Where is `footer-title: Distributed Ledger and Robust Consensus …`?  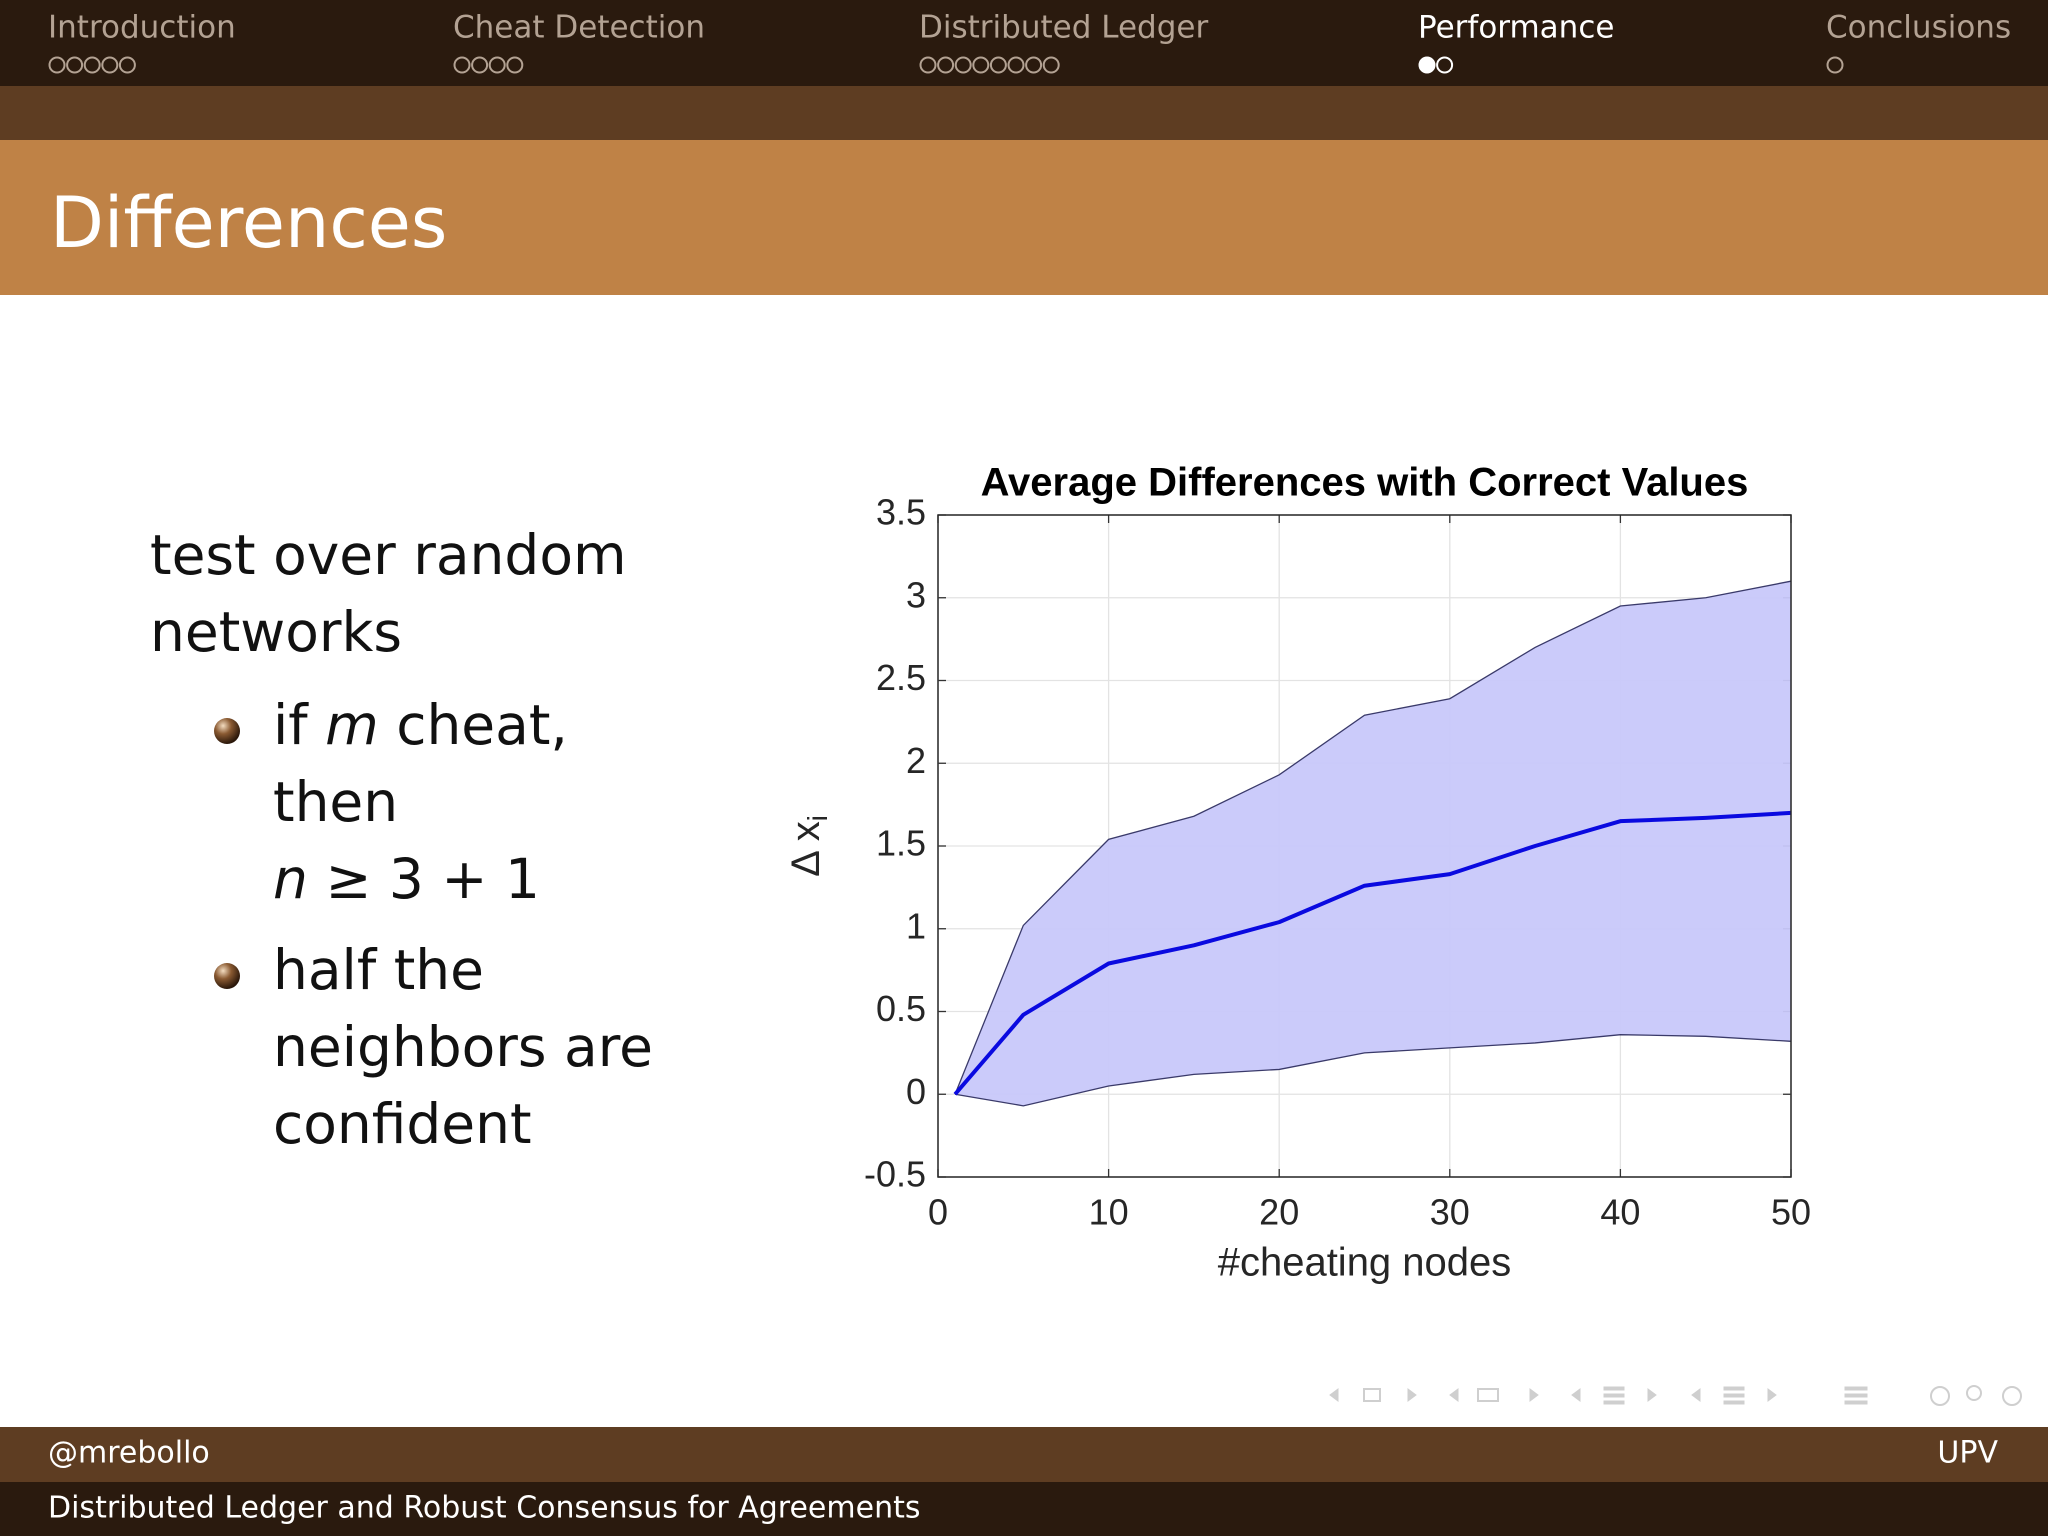 footer-title: Distributed Ledger and Robust Consensus … is located at coordinates (484, 1508).